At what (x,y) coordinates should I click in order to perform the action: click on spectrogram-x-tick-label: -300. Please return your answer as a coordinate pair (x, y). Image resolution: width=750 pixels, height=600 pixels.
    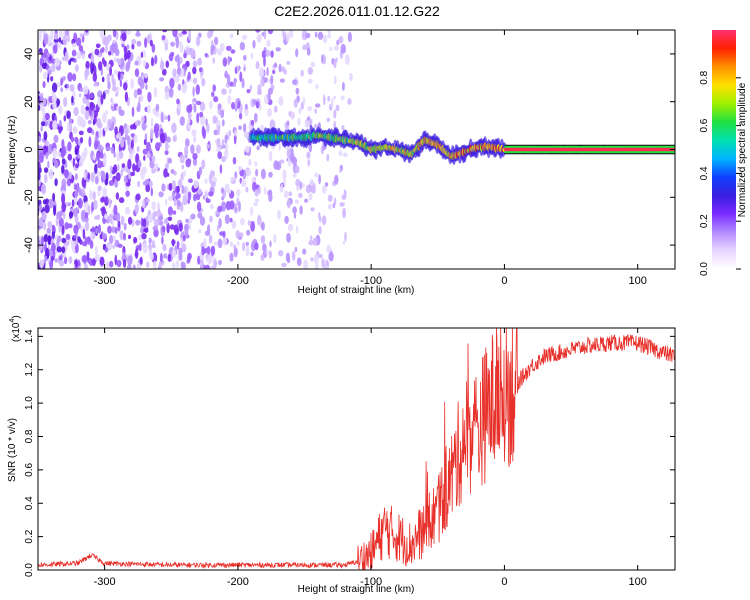
    Looking at the image, I should click on (105, 281).